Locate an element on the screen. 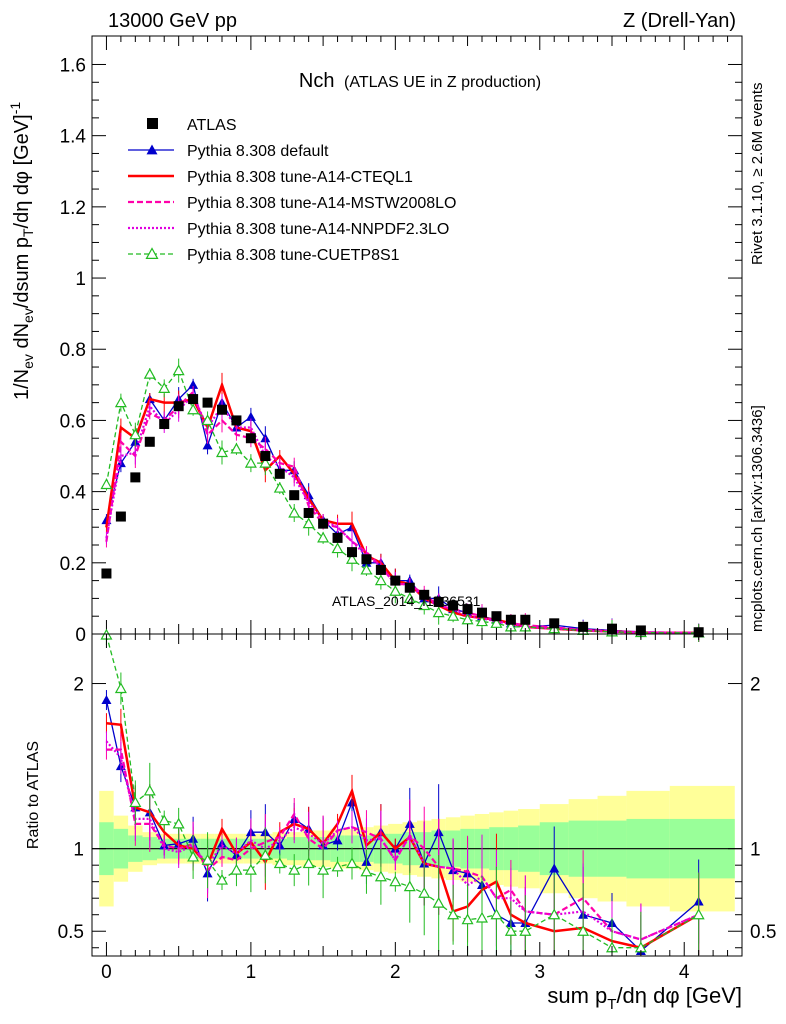 This screenshot has height=1024, width=786. legend-item-pythia-8-308-default: Pythia 8.308 default is located at coordinates (228, 151).